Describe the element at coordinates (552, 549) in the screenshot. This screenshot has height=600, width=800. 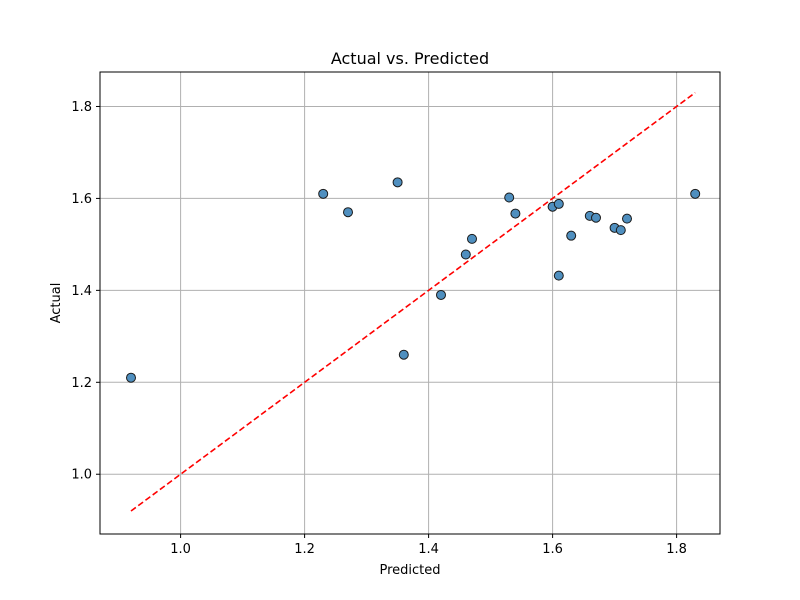
I see `x-tick-label: 1.6` at that location.